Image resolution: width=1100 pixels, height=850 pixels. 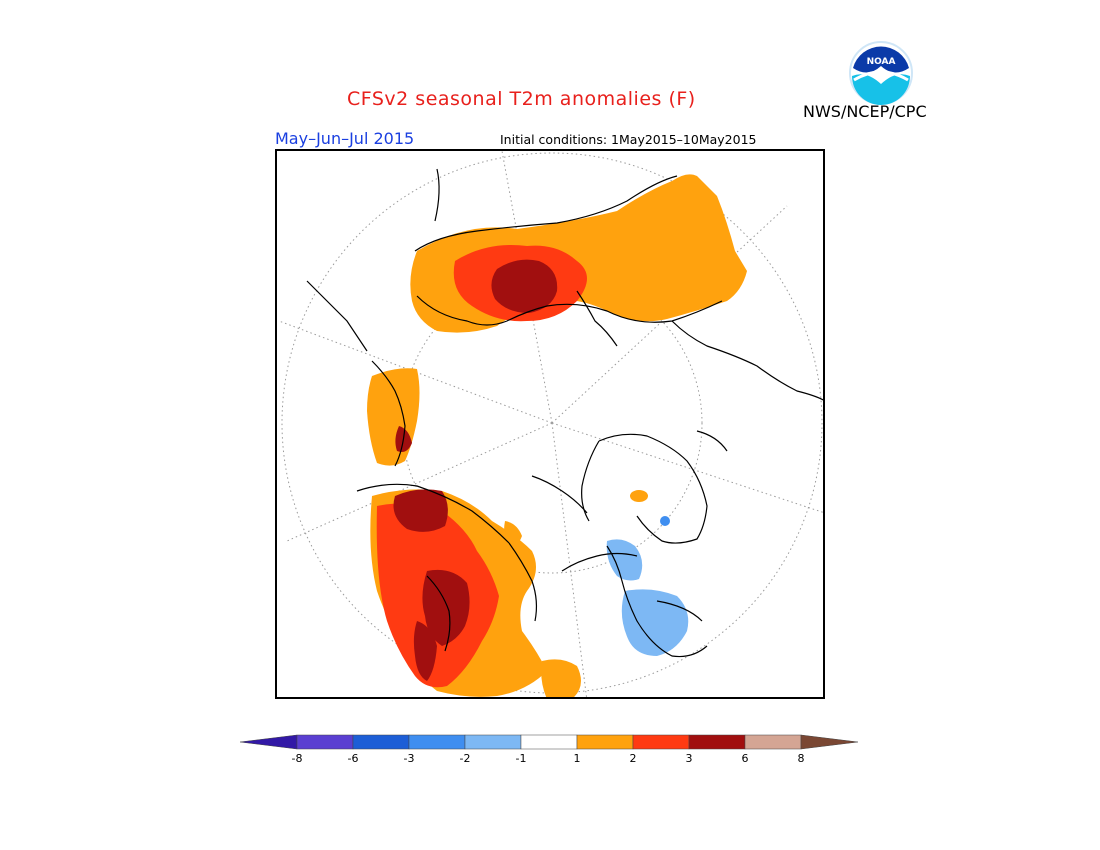 What do you see at coordinates (521, 758) in the screenshot?
I see `legend-tick-label: -1` at bounding box center [521, 758].